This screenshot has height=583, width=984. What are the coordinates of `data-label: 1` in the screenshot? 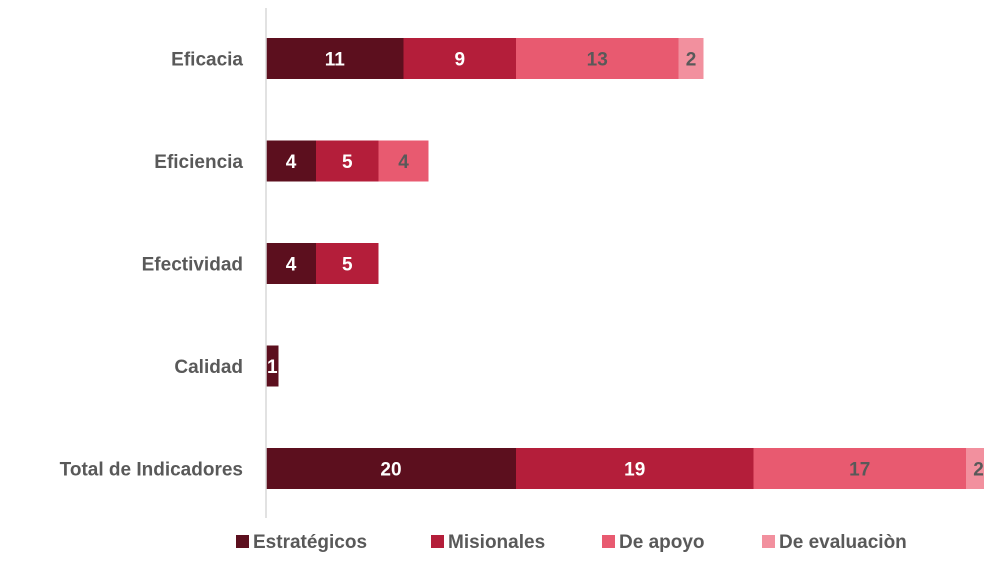 It's located at (272, 367).